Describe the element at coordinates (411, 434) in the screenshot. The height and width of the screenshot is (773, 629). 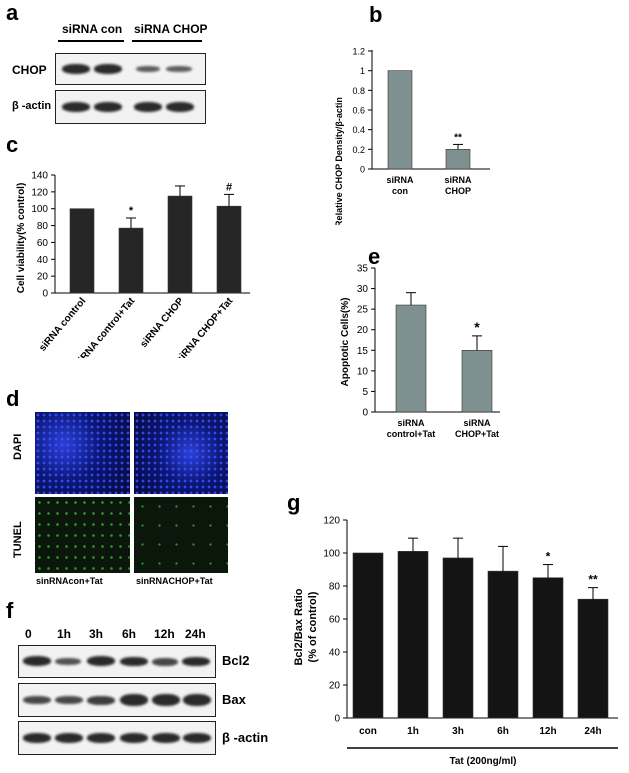
I see `category-label: control+Tat` at that location.